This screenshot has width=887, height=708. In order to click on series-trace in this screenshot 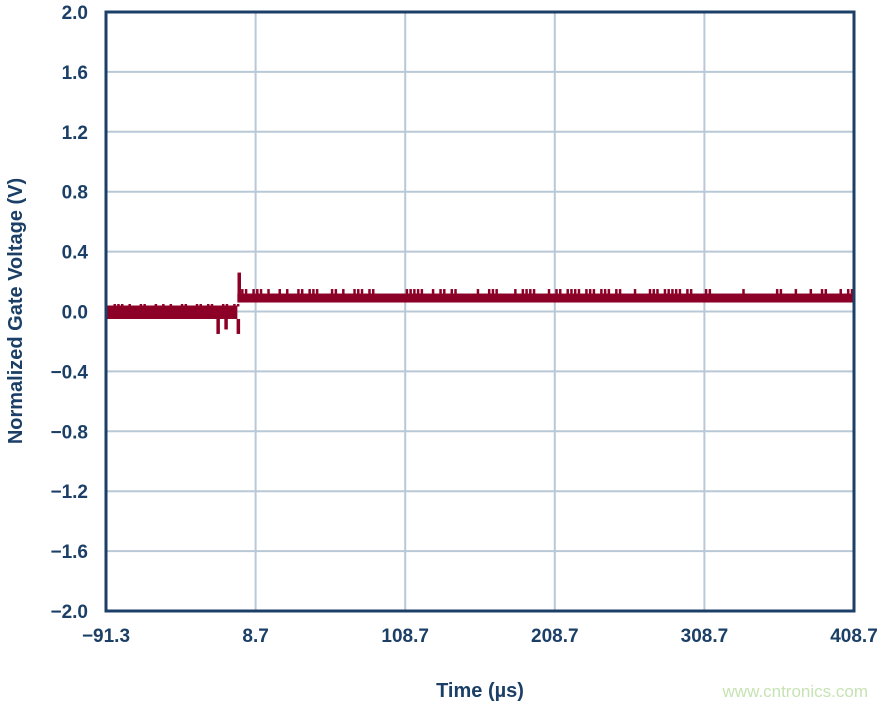, I will do `click(480, 303)`.